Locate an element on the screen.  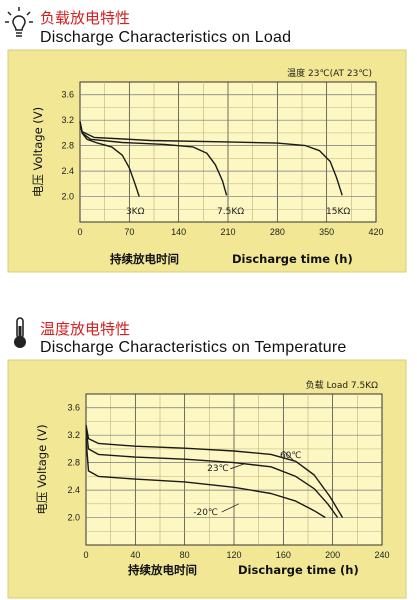
x-tick-label: 210 is located at coordinates (227, 232).